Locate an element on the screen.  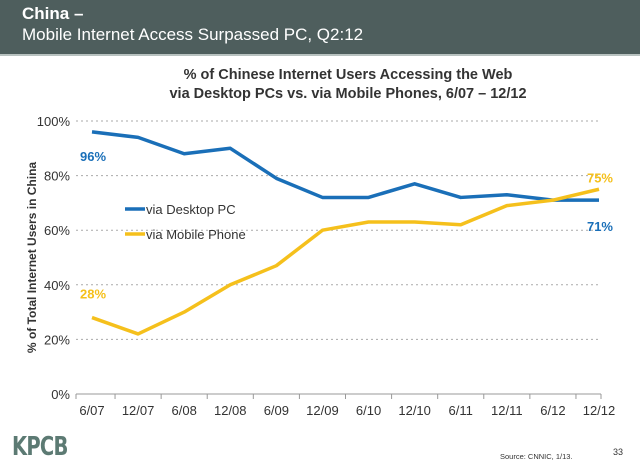
legend-label: via Mobile Phone is located at coordinates (196, 234).